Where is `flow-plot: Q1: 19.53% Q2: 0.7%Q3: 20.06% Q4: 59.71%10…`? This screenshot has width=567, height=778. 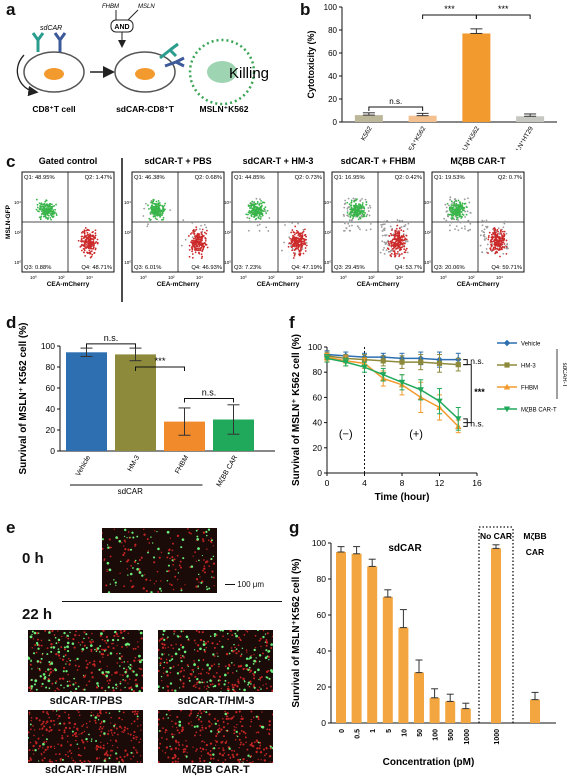
flow-plot: Q1: 19.53% Q2: 0.7%Q3: 20.06% Q4: 59.71%10… is located at coordinates (474, 229).